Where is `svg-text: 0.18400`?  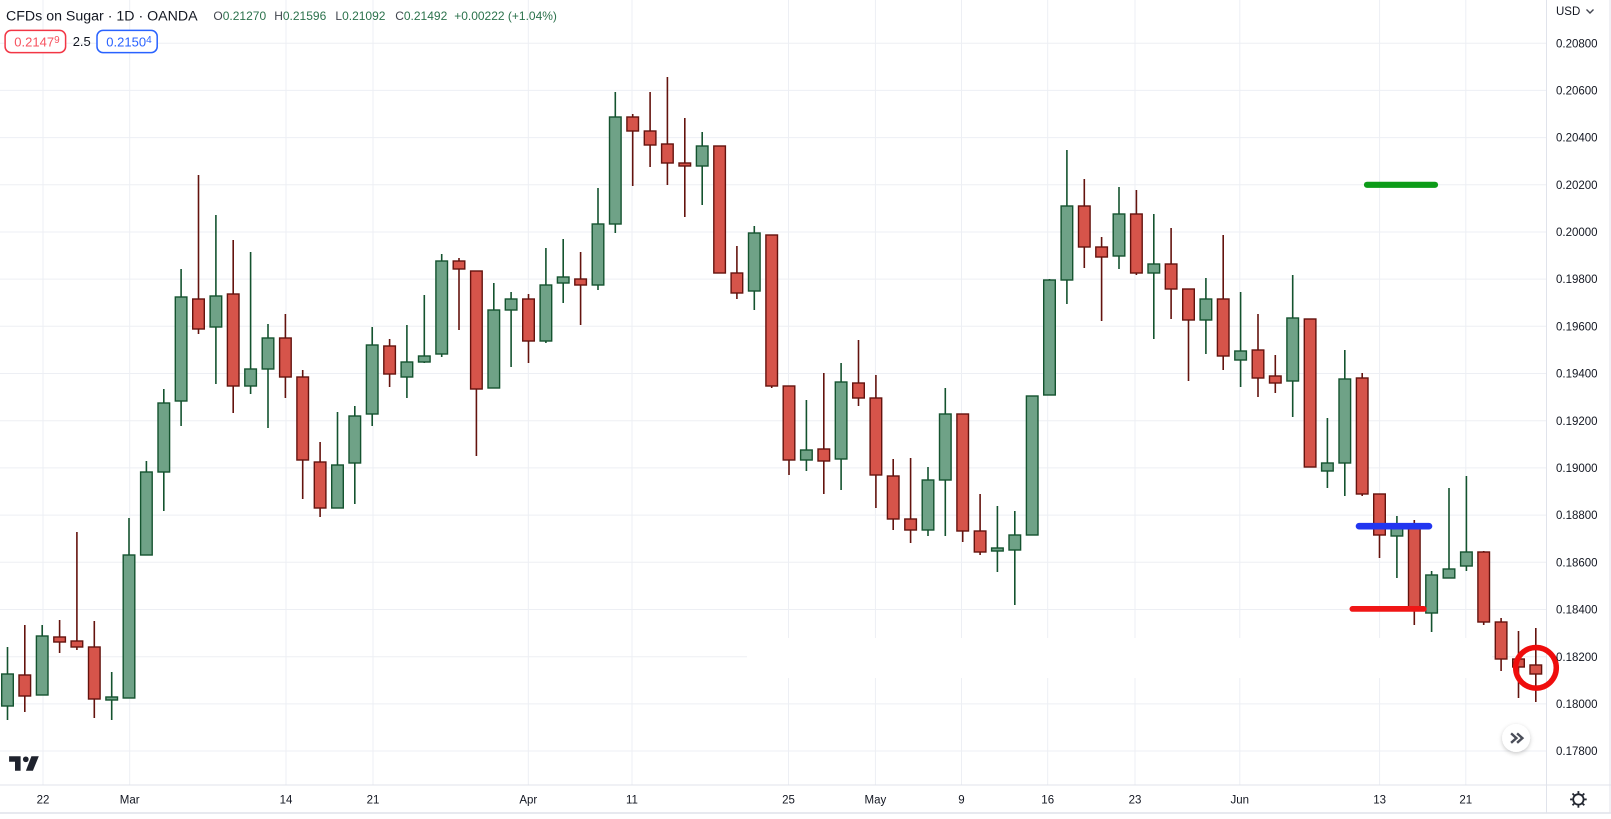 svg-text: 0.18400 is located at coordinates (1577, 611).